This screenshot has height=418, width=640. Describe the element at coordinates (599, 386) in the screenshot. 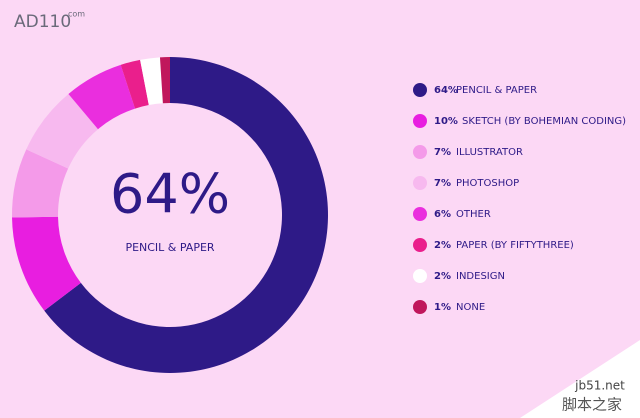

I see `watermark-site: jb51.net` at that location.